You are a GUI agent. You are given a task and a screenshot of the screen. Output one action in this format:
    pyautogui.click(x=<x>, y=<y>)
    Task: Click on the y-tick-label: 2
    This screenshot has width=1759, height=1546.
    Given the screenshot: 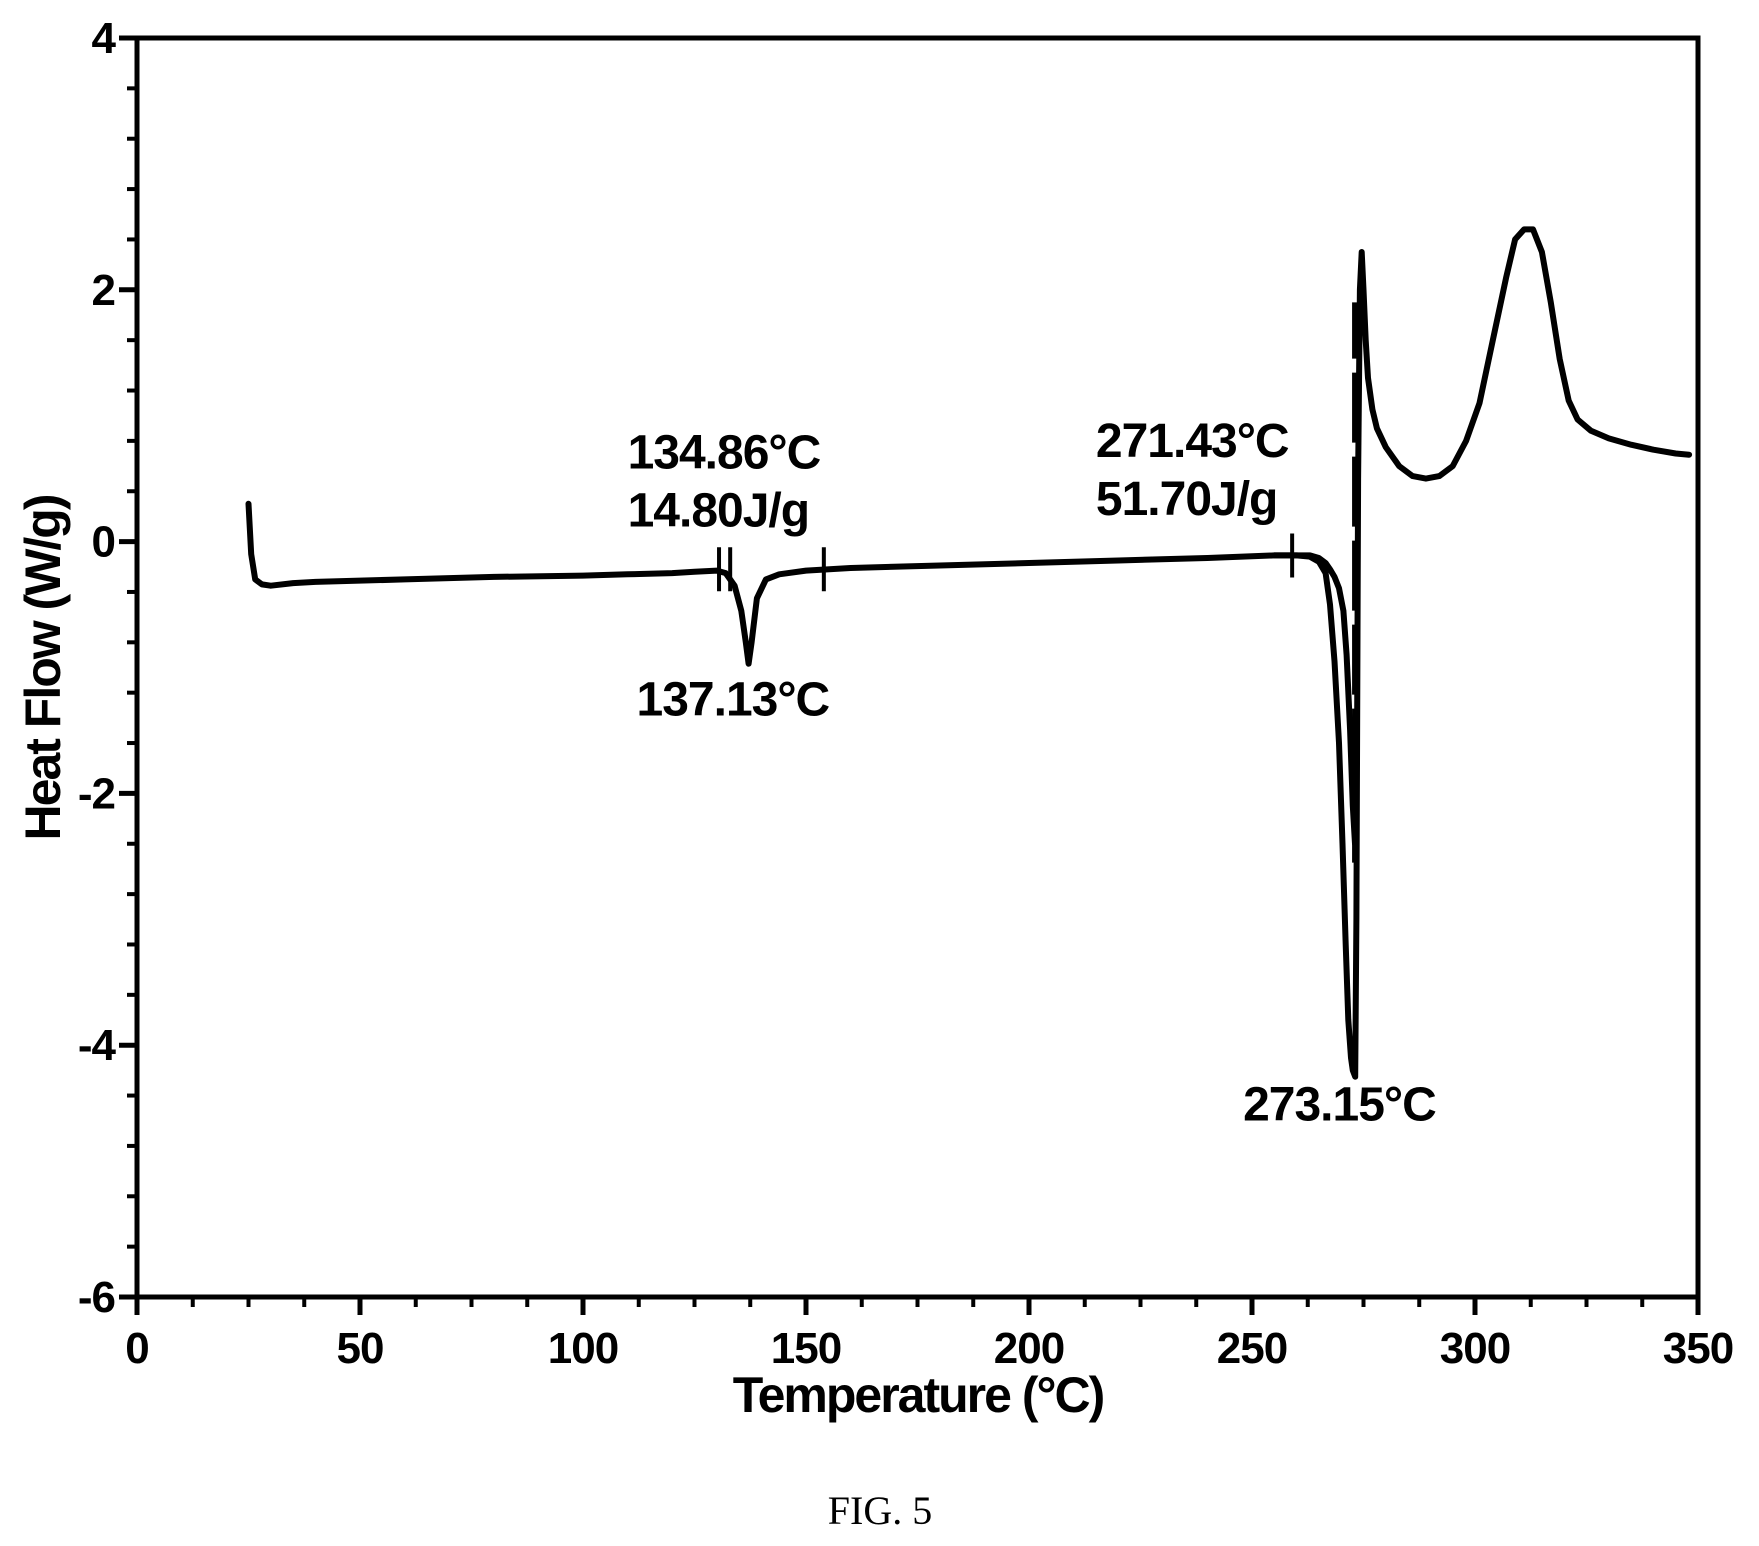 What is the action you would take?
    pyautogui.click(x=103, y=290)
    